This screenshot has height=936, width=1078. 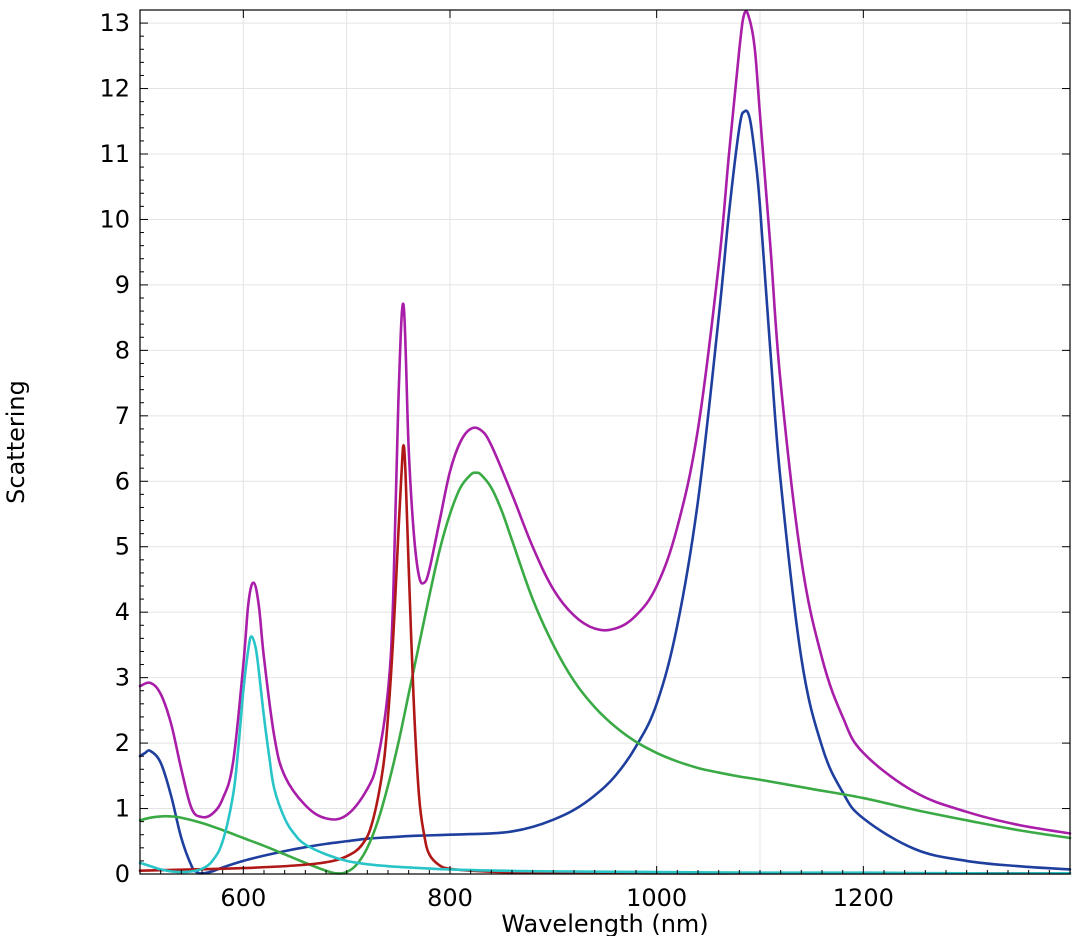 I want to click on y-tick-label: 4, so click(x=122, y=612).